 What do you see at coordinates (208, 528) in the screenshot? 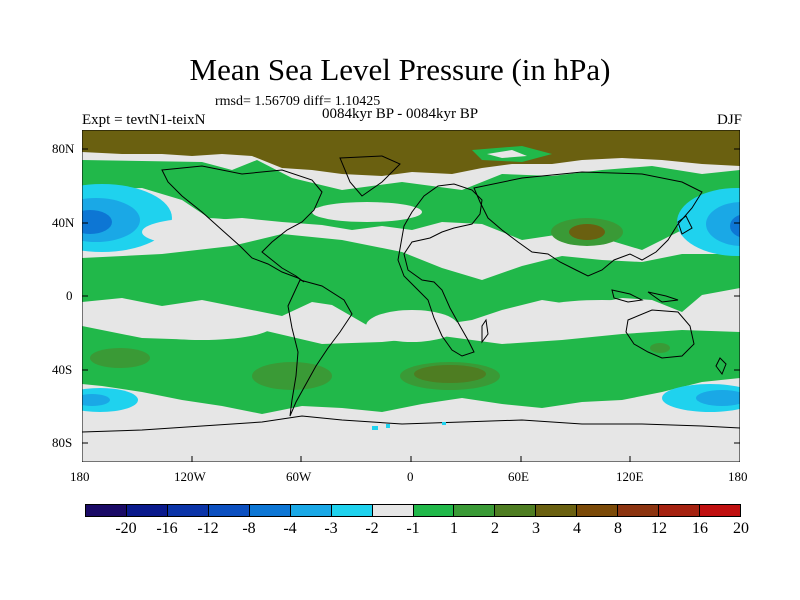
I see `colorbar-label: -12` at bounding box center [208, 528].